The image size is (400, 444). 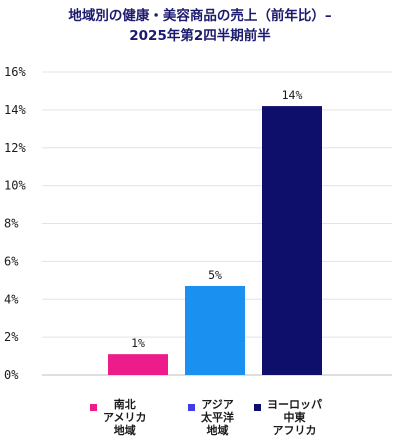 I want to click on data-label: 1%, so click(x=138, y=343).